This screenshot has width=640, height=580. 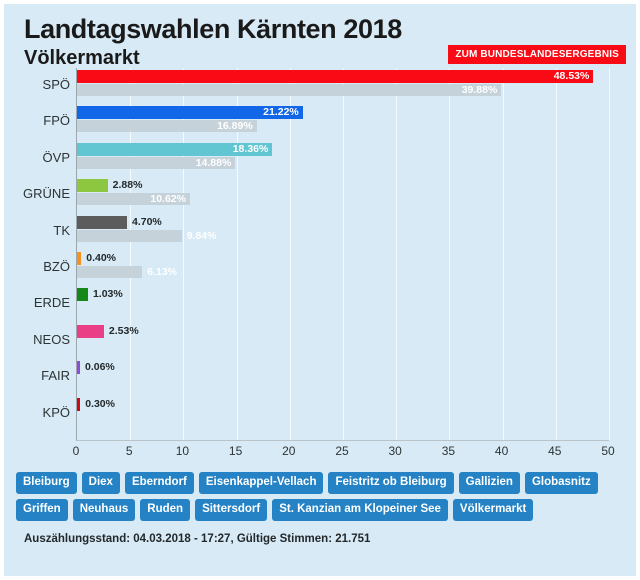 I want to click on bar-value-label: 1.03%, so click(x=107, y=294).